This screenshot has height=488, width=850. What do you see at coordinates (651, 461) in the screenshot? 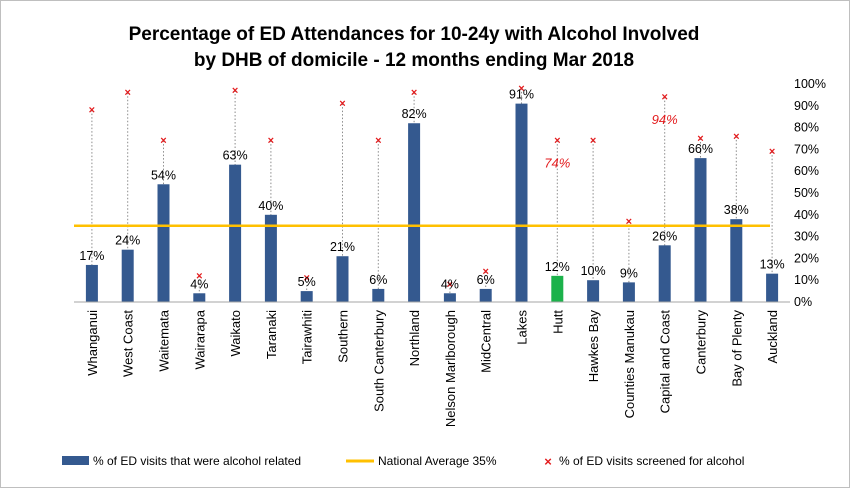
I see `legend-label-screened: % of ED visits screened for alcohol` at bounding box center [651, 461].